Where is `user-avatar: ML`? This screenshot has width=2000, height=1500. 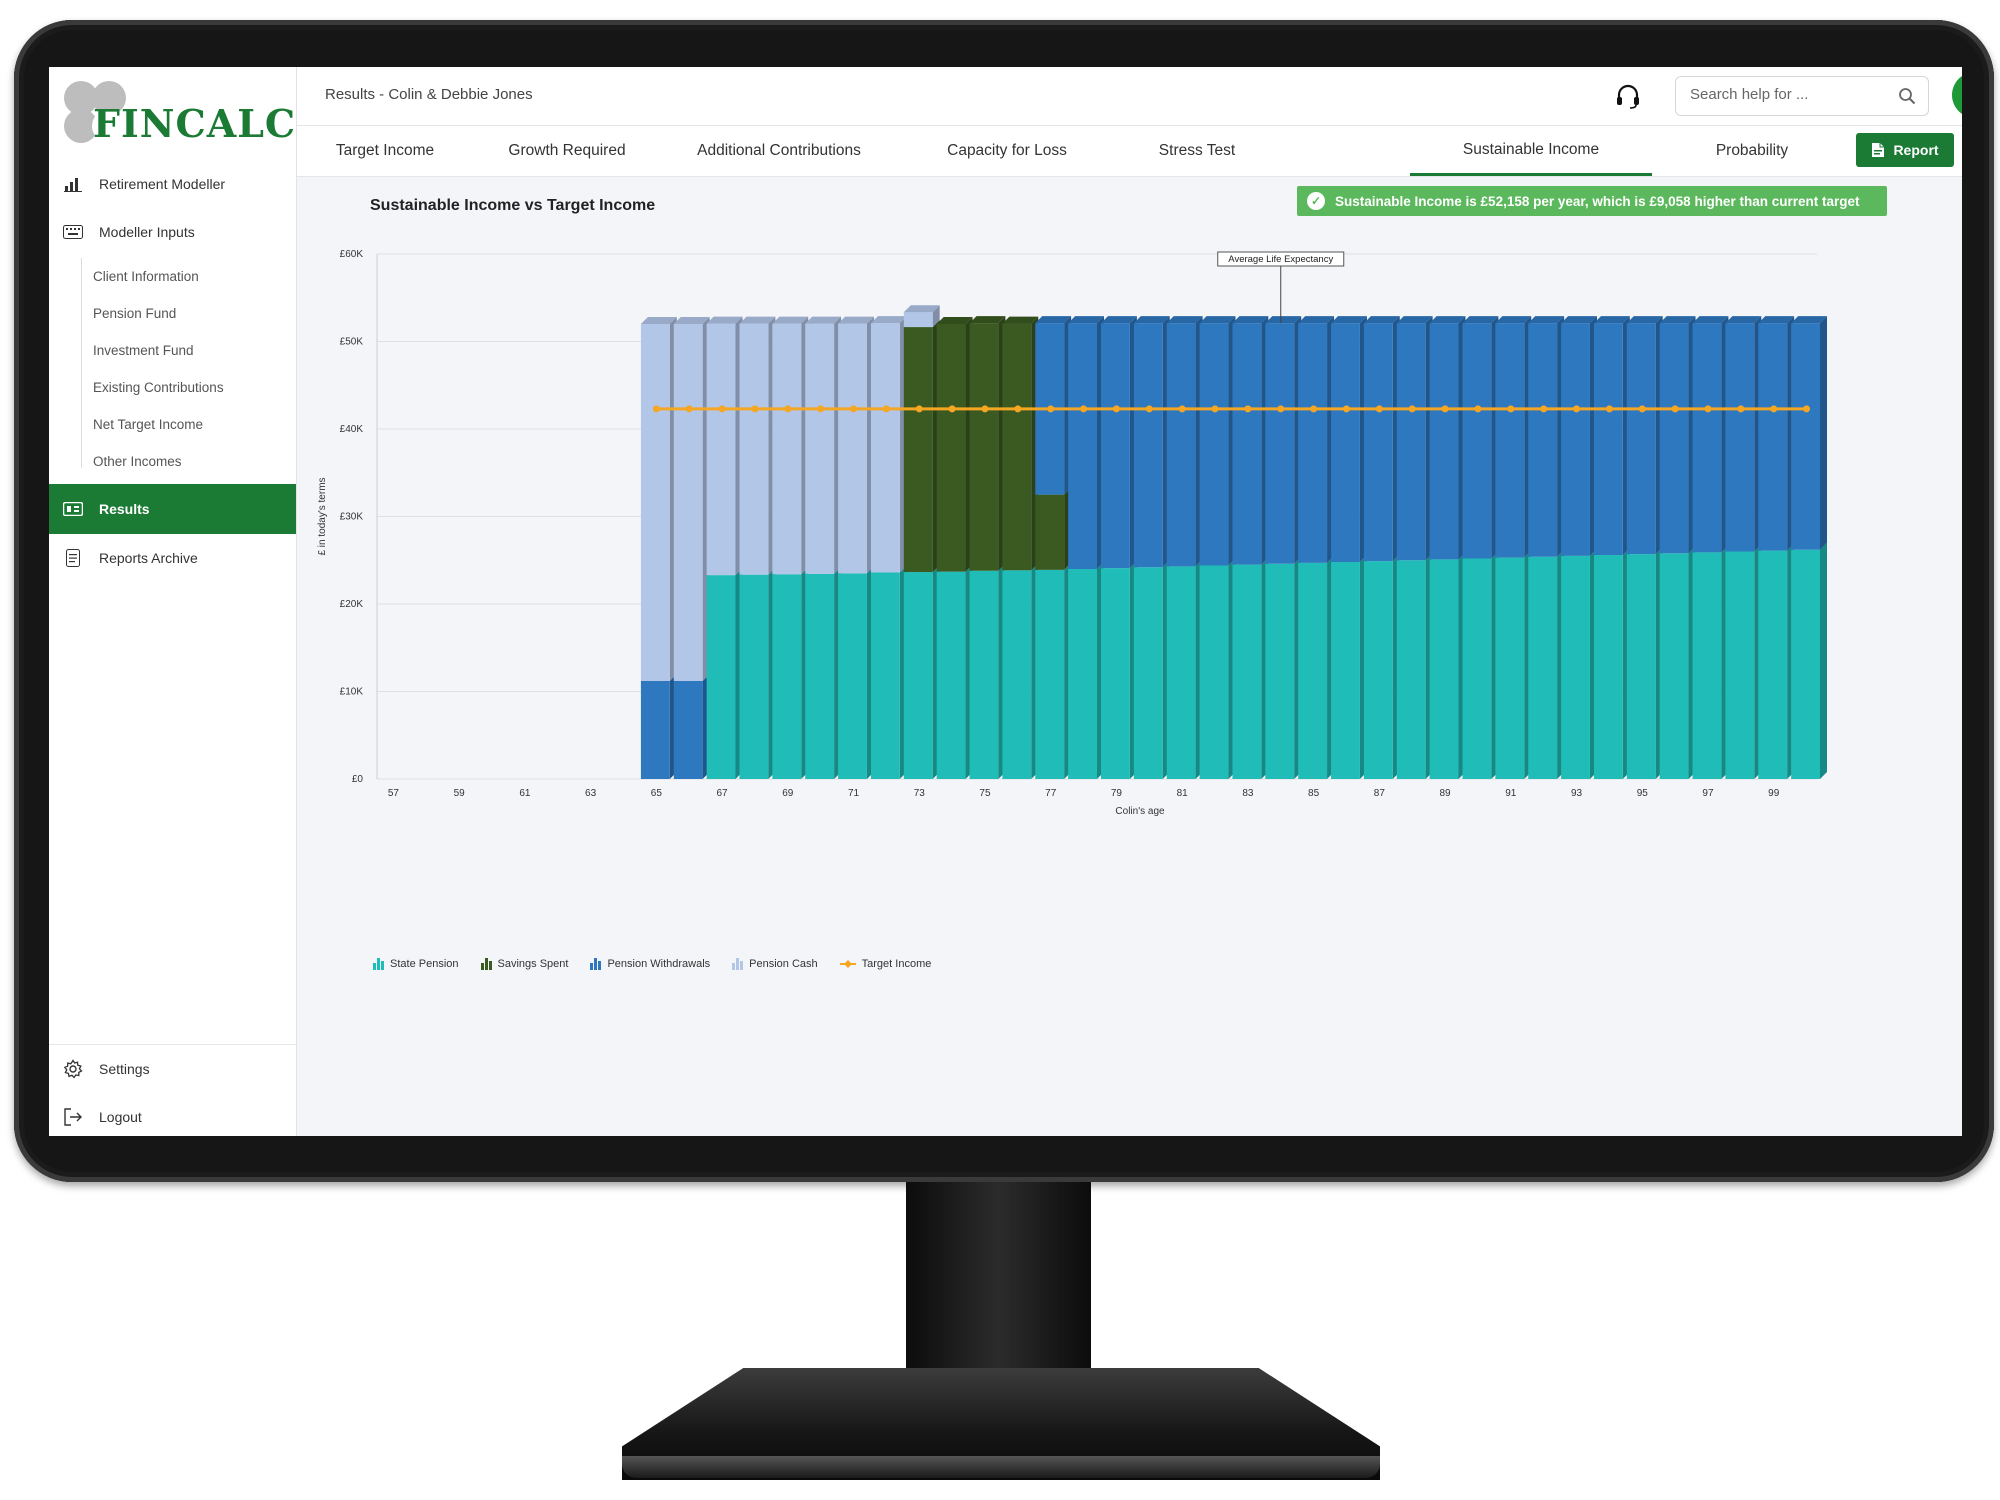 user-avatar: ML is located at coordinates (1957, 95).